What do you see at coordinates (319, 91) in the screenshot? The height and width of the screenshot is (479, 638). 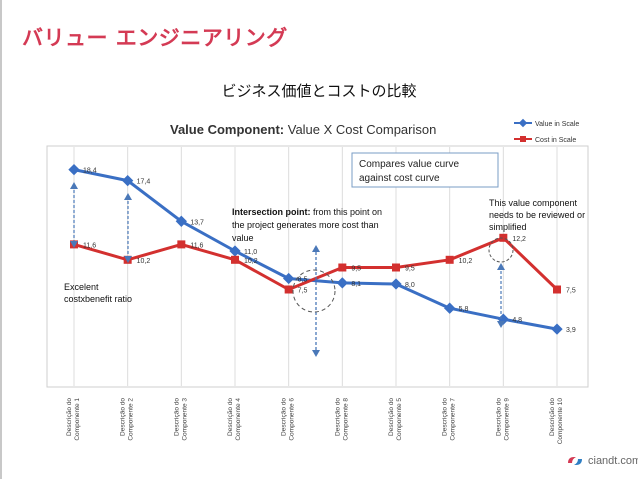 I see `slide-subtitle: ビジネス価値とコストの比較` at bounding box center [319, 91].